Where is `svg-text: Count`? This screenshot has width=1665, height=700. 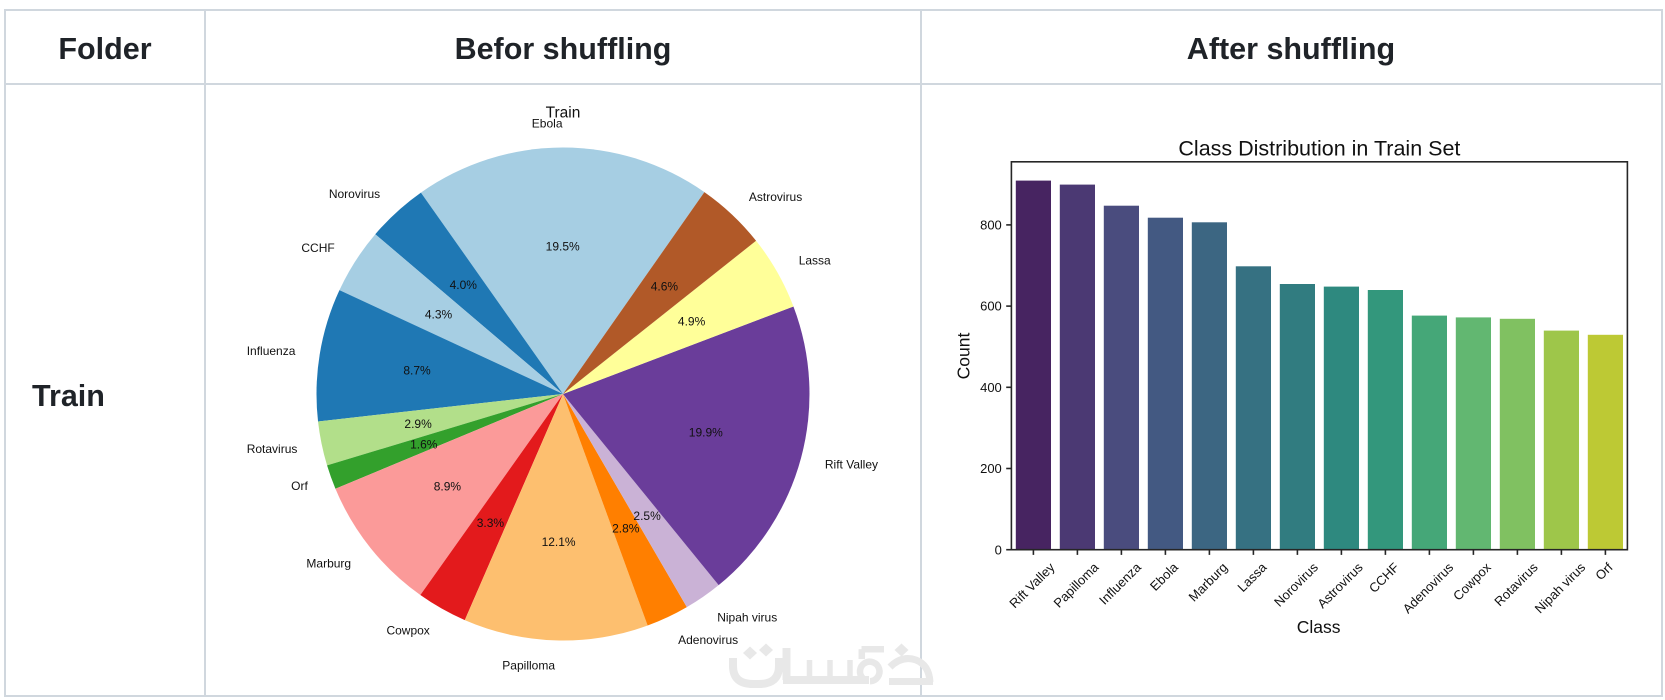 svg-text: Count is located at coordinates (964, 356).